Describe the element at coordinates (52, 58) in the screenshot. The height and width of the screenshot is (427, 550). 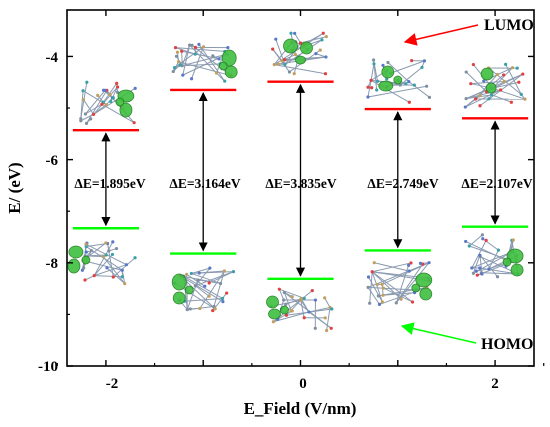
I see `y-tick-label: -4` at that location.